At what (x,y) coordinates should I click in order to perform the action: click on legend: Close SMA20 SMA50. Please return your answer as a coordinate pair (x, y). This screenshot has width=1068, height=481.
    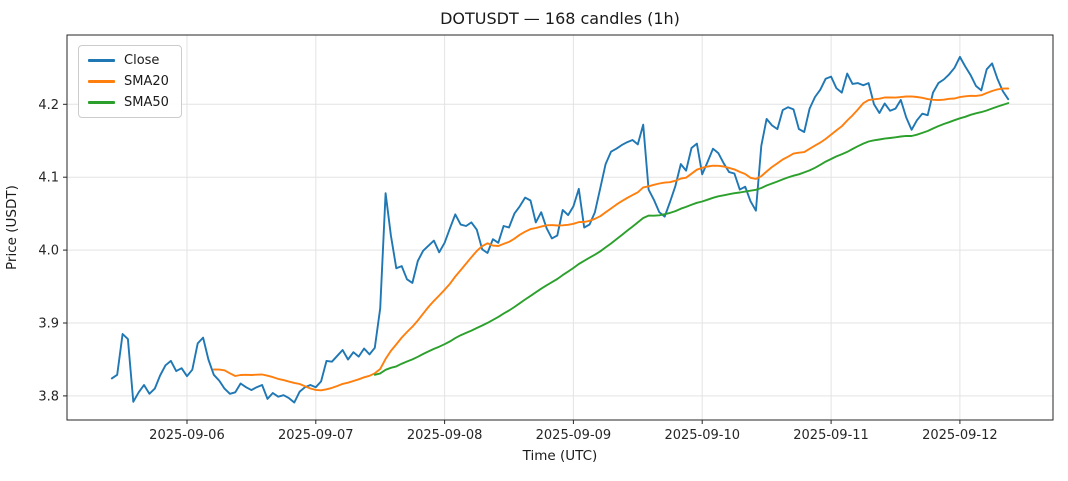
    Looking at the image, I should click on (130, 81).